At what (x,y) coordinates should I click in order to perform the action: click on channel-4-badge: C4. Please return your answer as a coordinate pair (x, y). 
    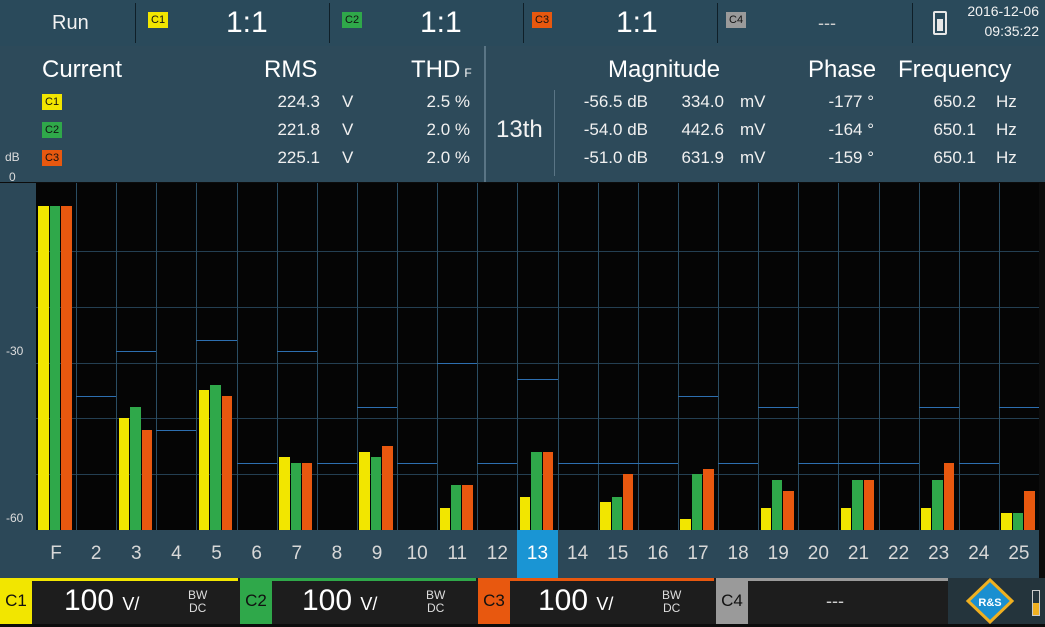
    Looking at the image, I should click on (736, 20).